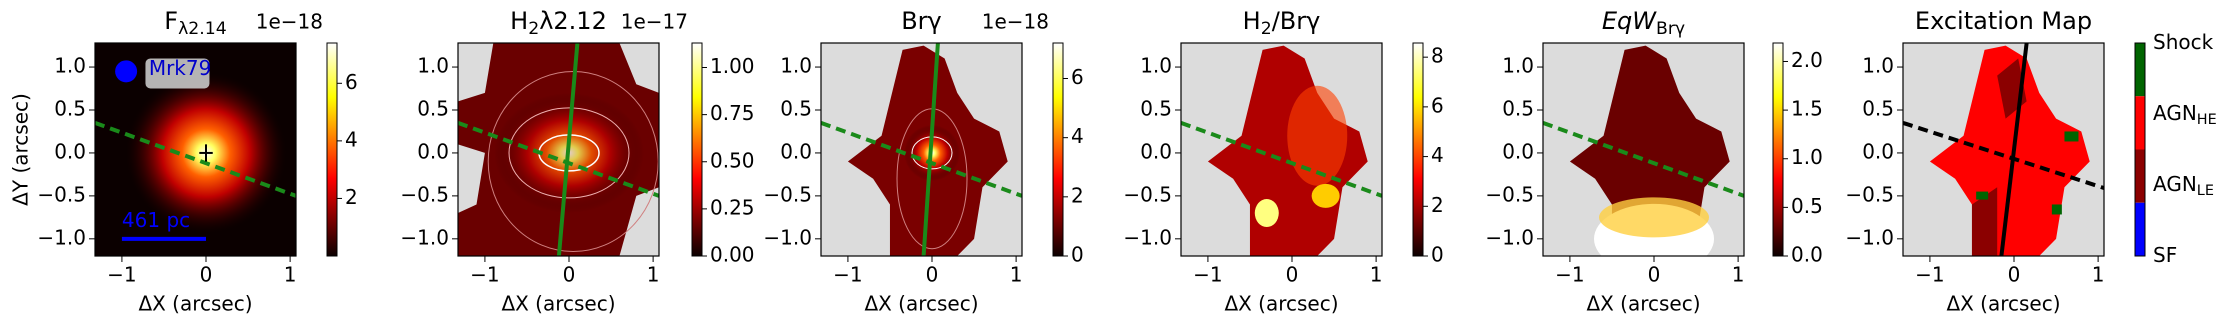 This screenshot has width=2220, height=328. What do you see at coordinates (732, 66) in the screenshot?
I see `colorbar-tick-label: 1.00` at bounding box center [732, 66].